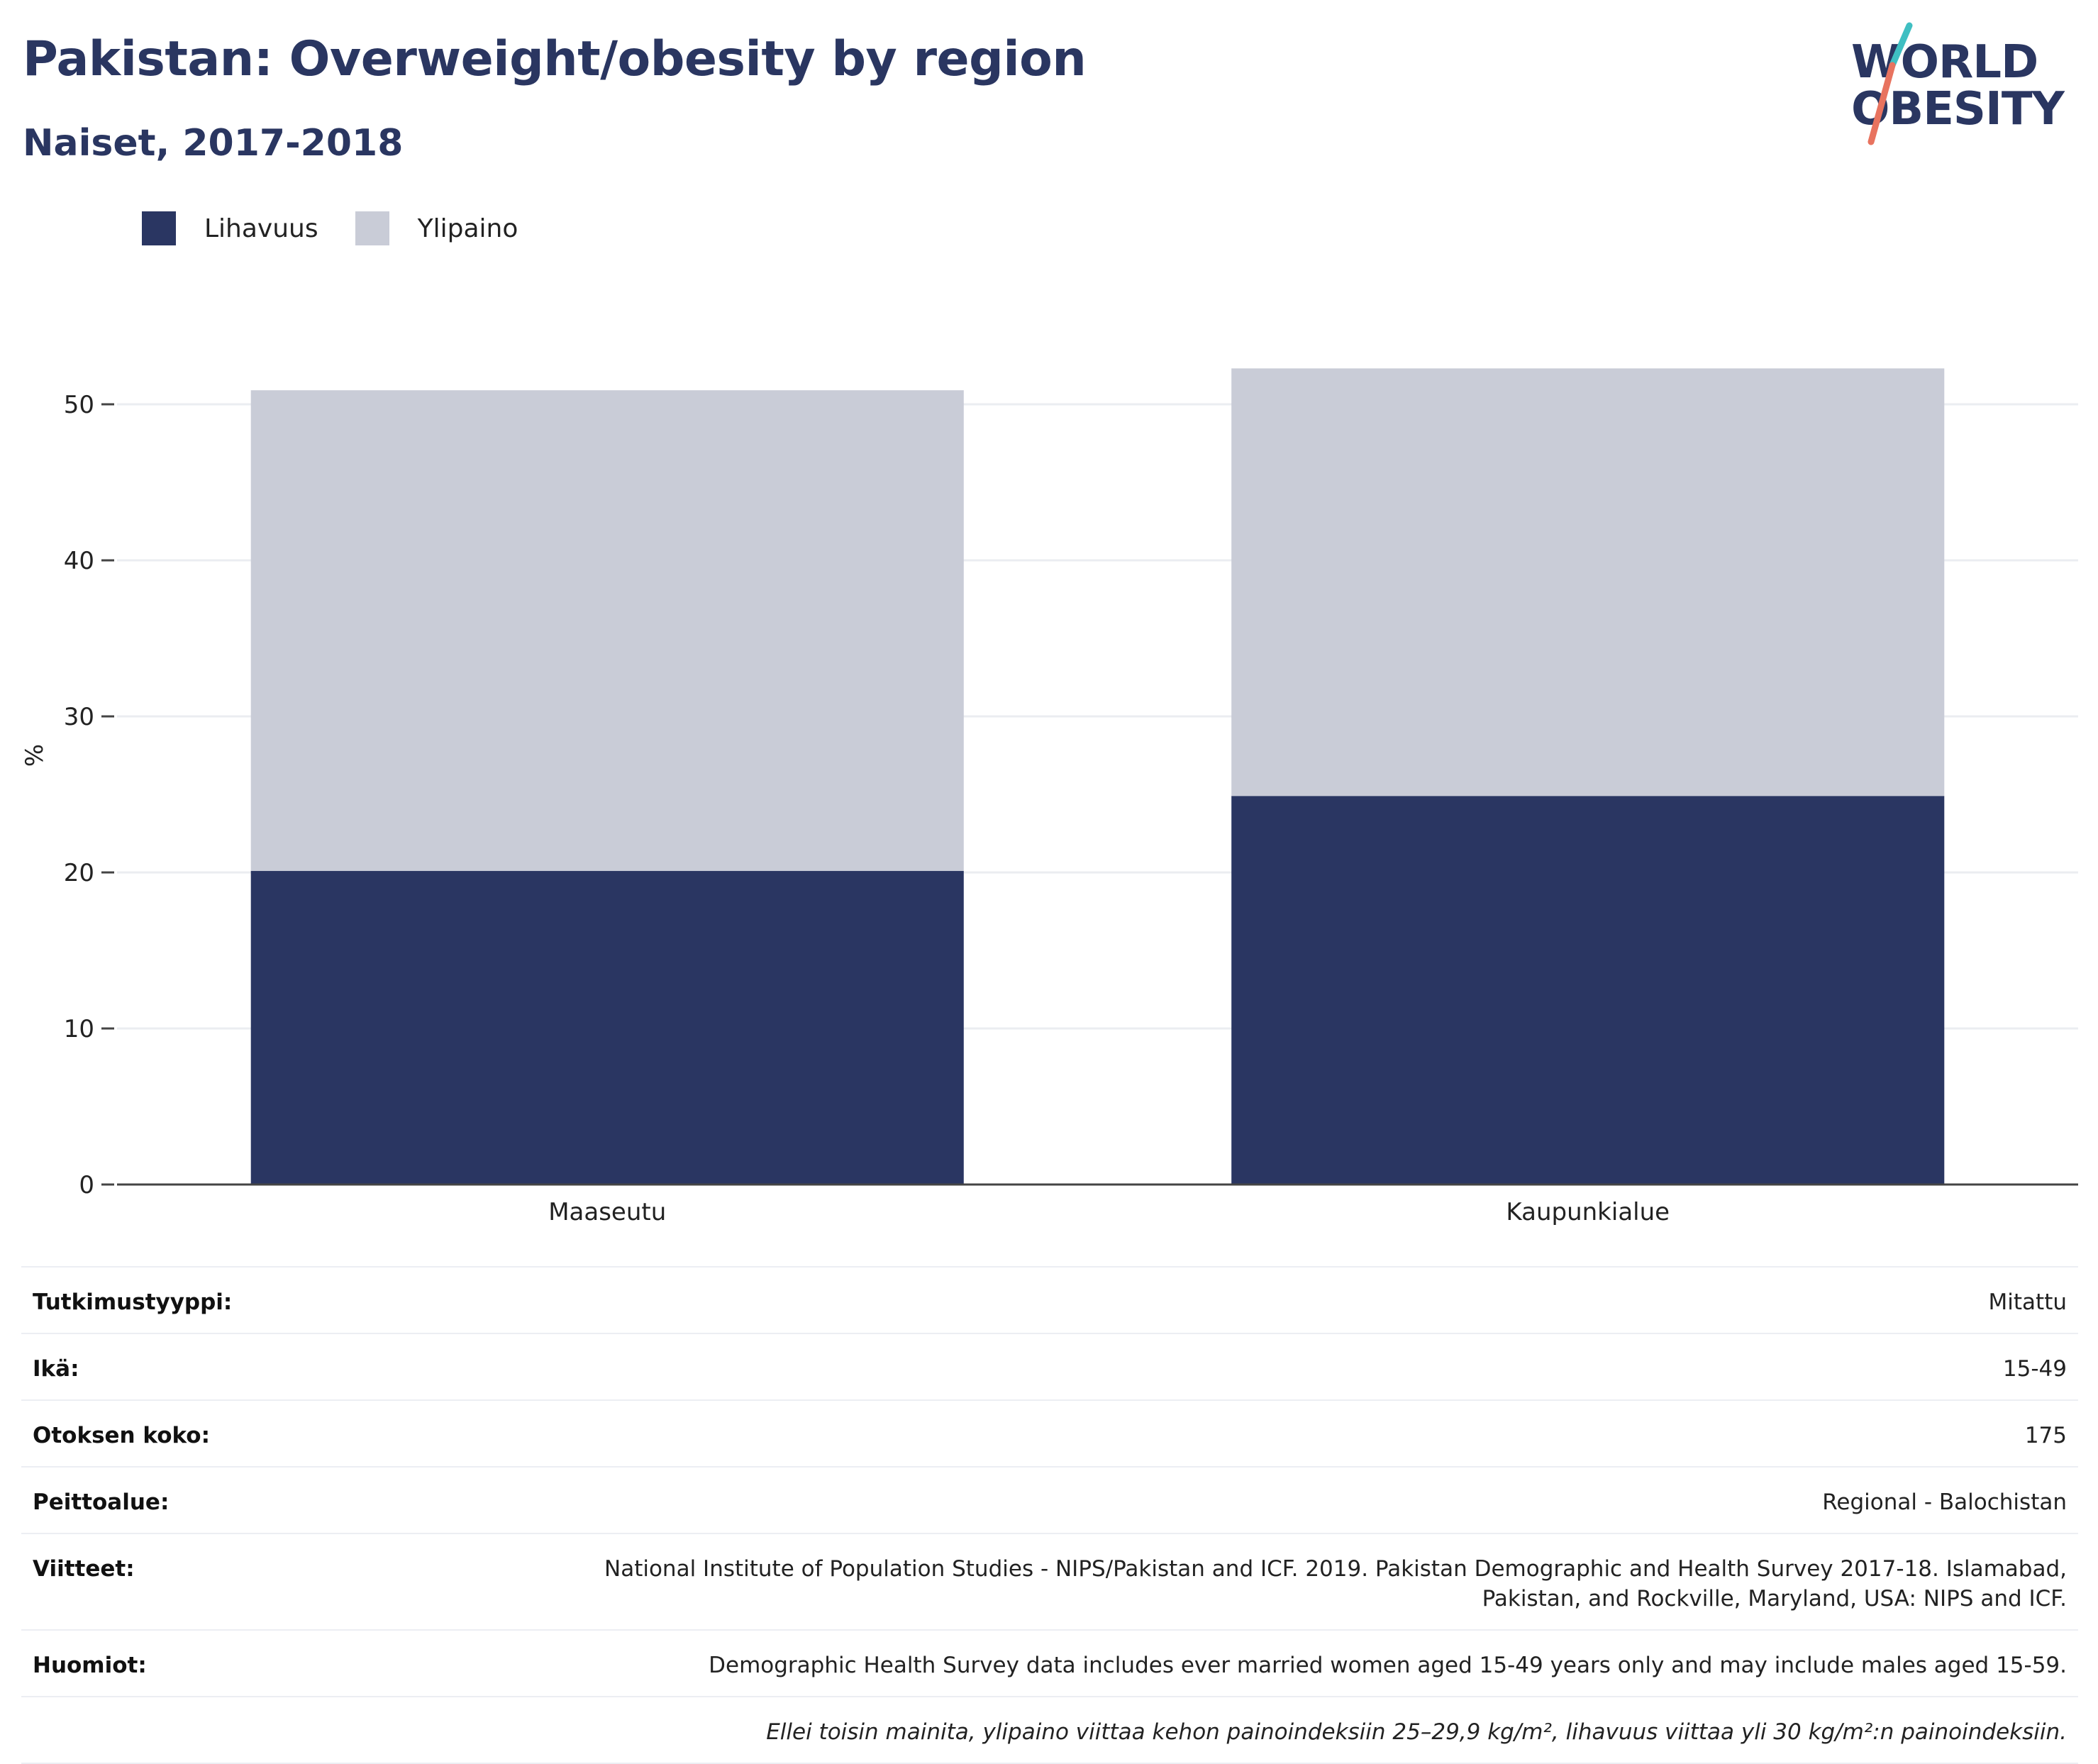  I want to click on meta-label: Tutkimustyyppi:, so click(133, 1302).